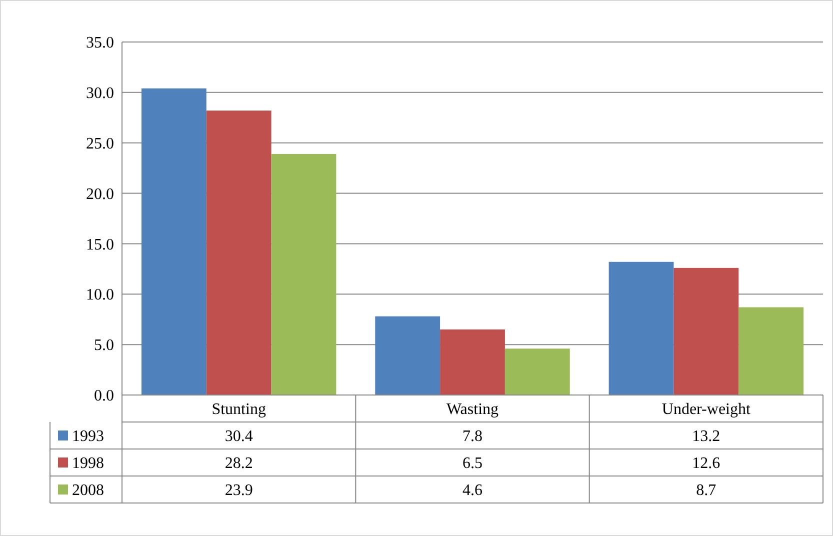 Image resolution: width=833 pixels, height=536 pixels. I want to click on y-tick-label: 5.0, so click(104, 345).